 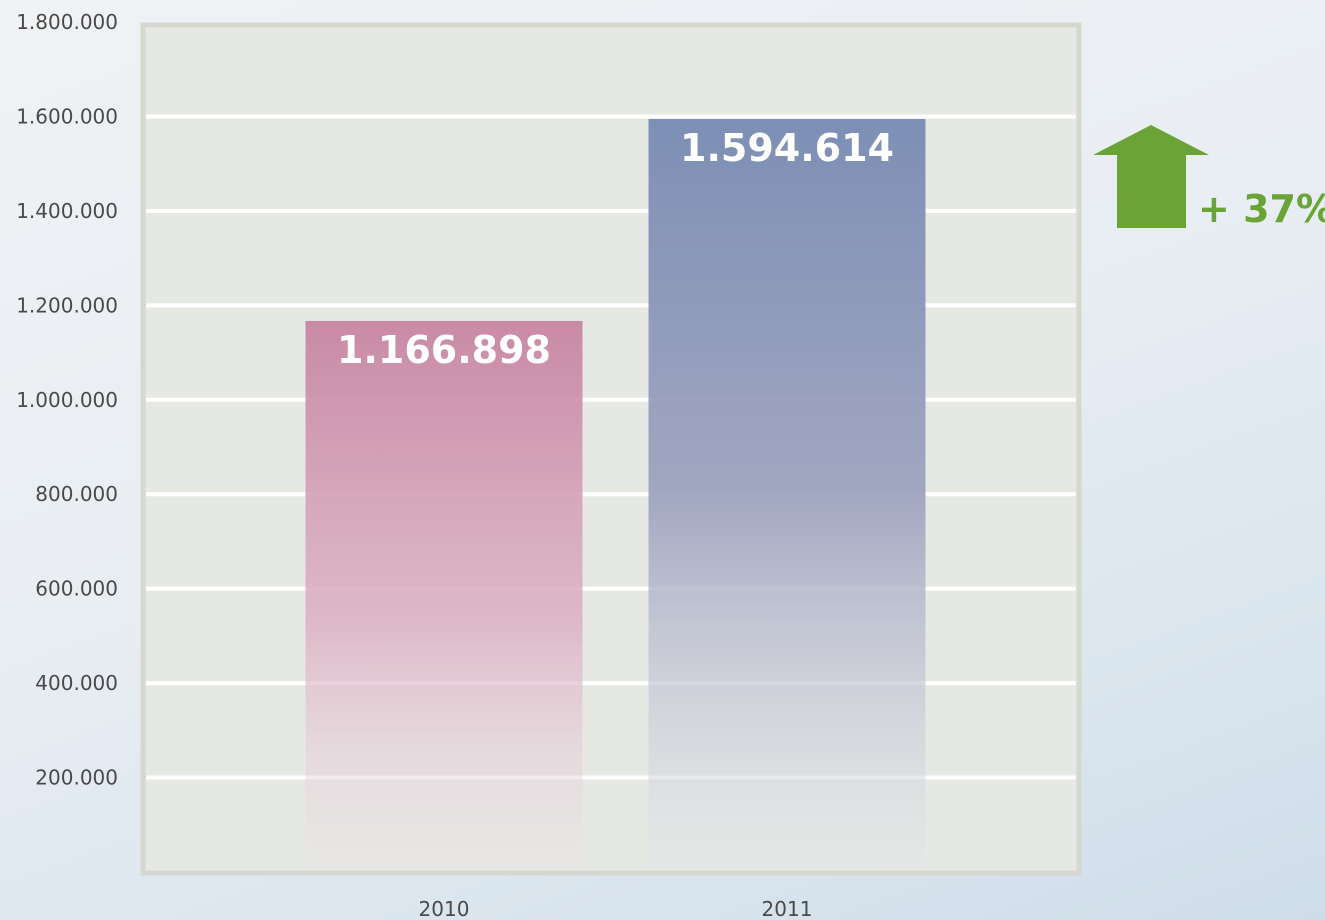 I want to click on y-tick-label: 800.000, so click(x=76, y=494).